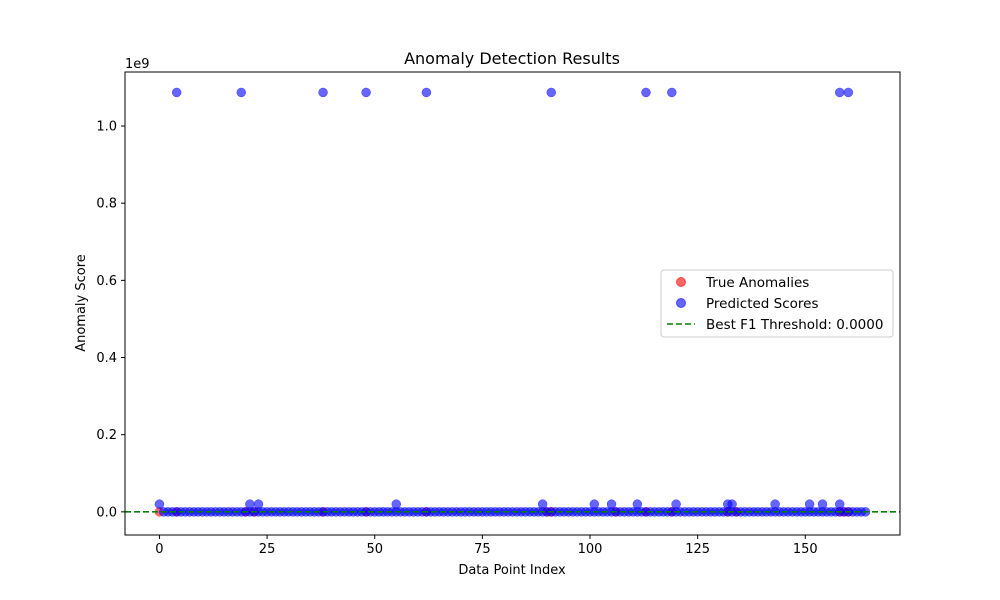 This screenshot has width=1000, height=600. I want to click on legend-true-anomalies-label: True Anomalies, so click(757, 283).